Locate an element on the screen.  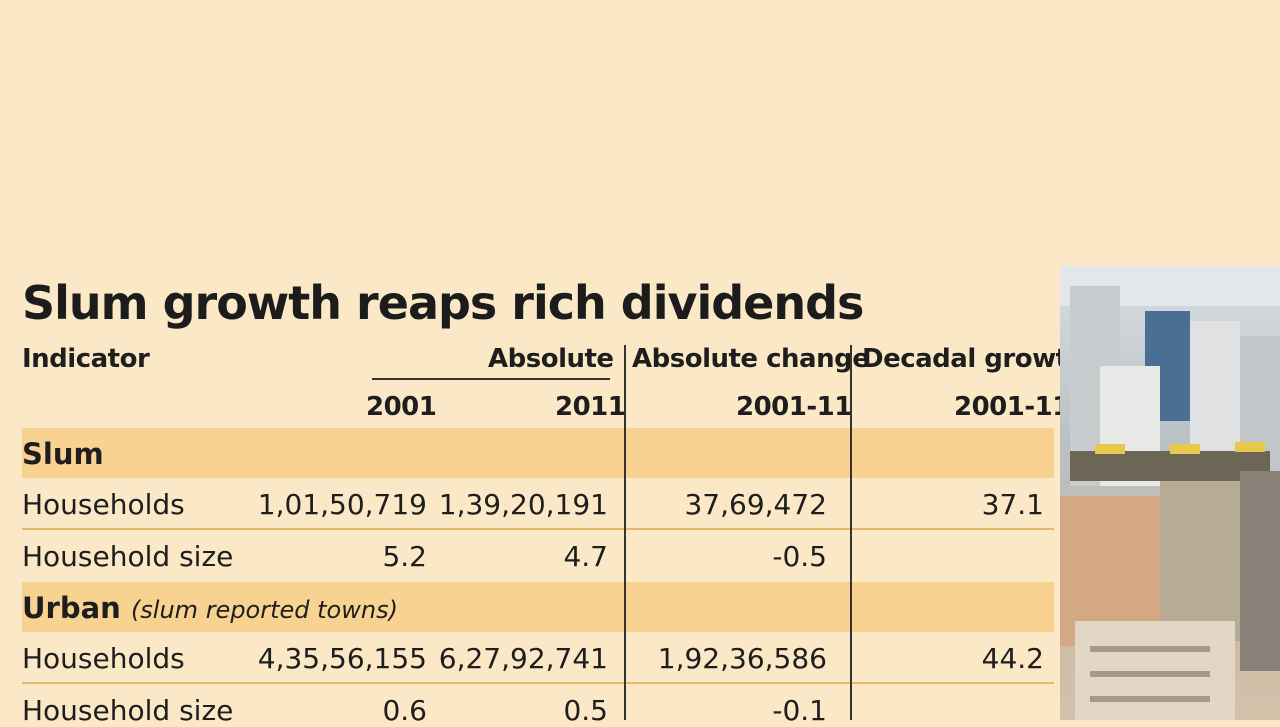
header-2011: 2011 is located at coordinates (590, 407).